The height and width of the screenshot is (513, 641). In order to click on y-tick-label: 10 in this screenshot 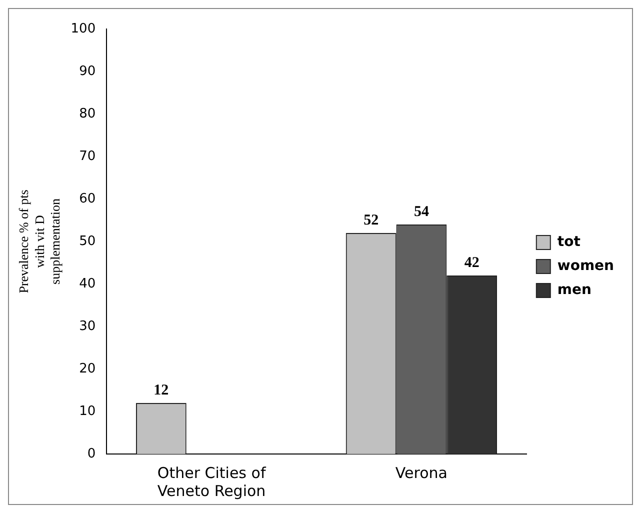, I will do `click(87, 411)`.